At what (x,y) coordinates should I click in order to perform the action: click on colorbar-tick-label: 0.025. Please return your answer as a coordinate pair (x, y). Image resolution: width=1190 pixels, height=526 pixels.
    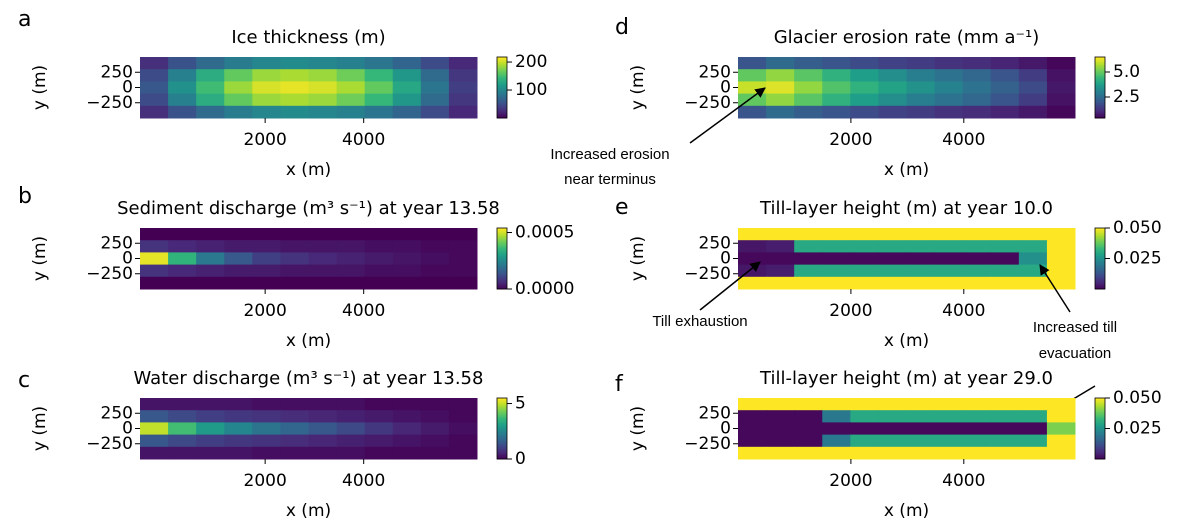
    Looking at the image, I should click on (1137, 259).